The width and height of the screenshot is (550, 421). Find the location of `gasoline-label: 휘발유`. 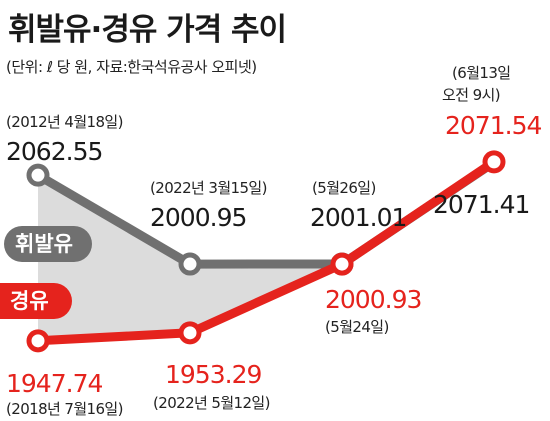

gasoline-label: 휘발유 is located at coordinates (44, 244).